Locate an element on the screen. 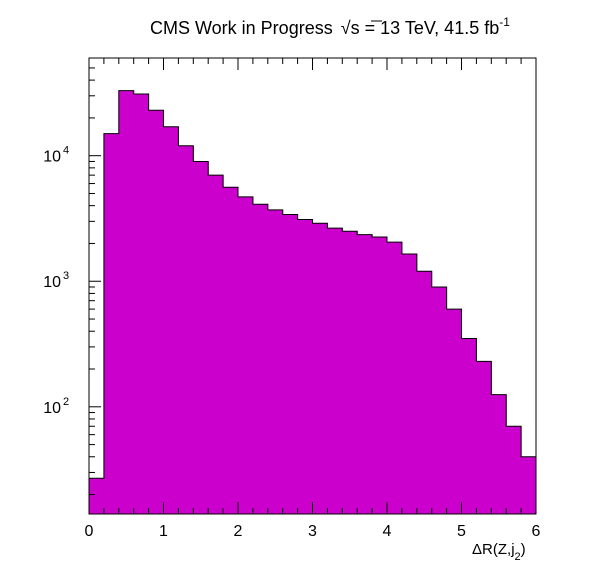  title-energy: = 13 TeV, 41.5 fb is located at coordinates (432, 28).